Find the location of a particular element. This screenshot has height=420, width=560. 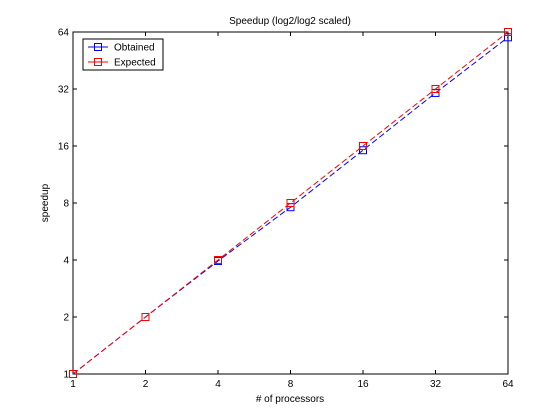

y-tick-label: 32 is located at coordinates (64, 90).